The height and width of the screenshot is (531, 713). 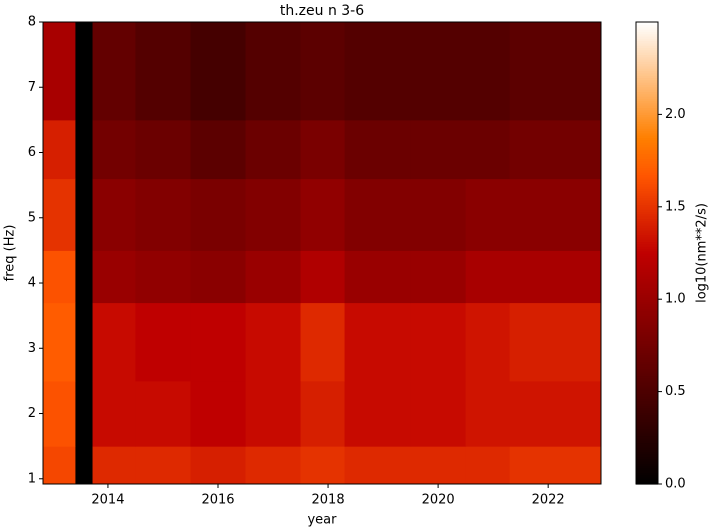 I want to click on y-tick-label: 6, so click(x=32, y=152).